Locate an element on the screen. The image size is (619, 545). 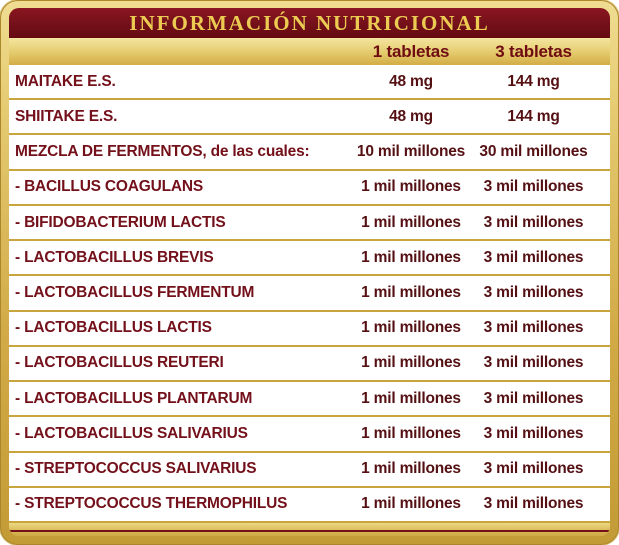
footer-band is located at coordinates (309, 528).